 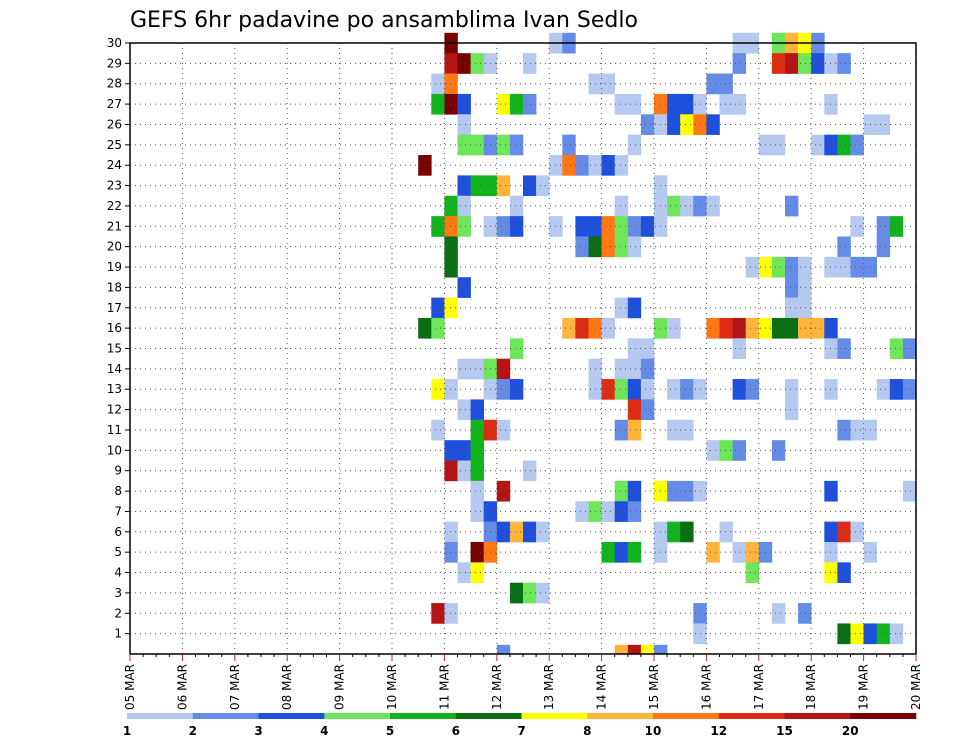 I want to click on y-tick-label: 24, so click(x=114, y=165).